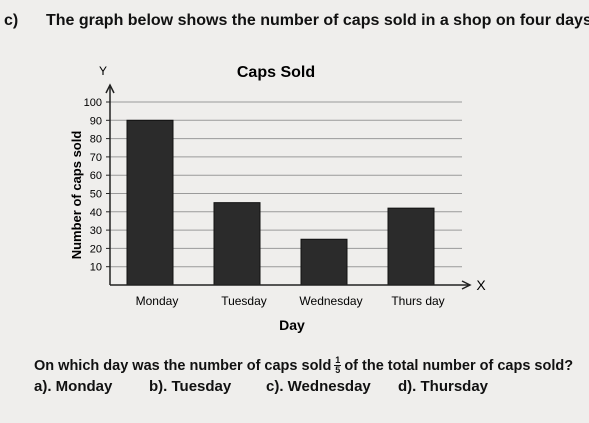  What do you see at coordinates (417, 301) in the screenshot?
I see `x-tick-label: Thurs day` at bounding box center [417, 301].